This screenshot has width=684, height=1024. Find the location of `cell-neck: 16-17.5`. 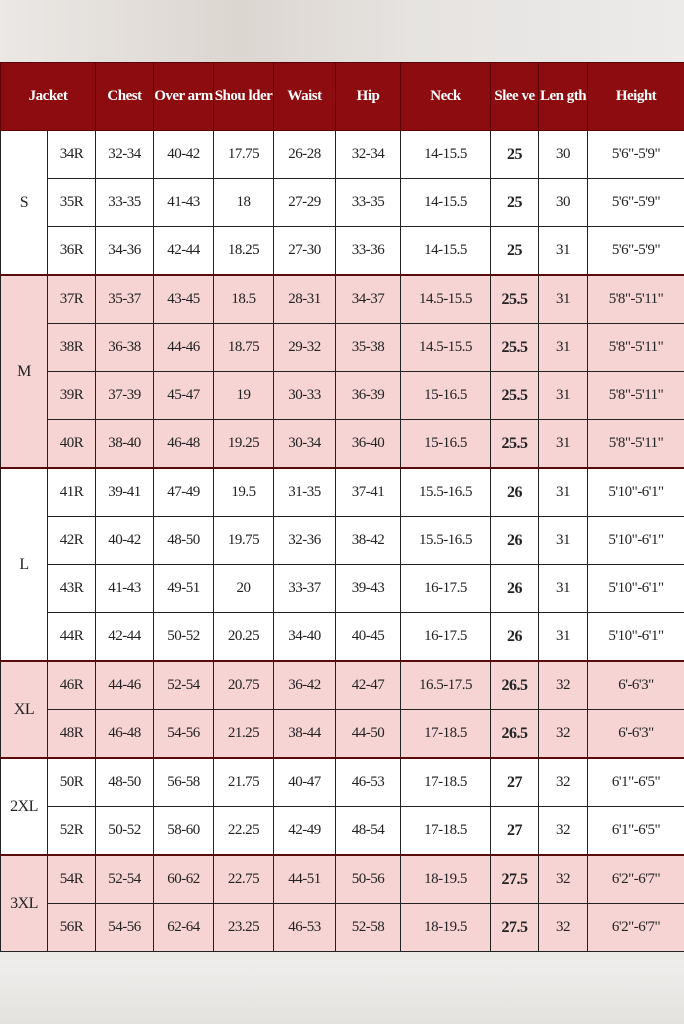

cell-neck: 16-17.5 is located at coordinates (445, 637).